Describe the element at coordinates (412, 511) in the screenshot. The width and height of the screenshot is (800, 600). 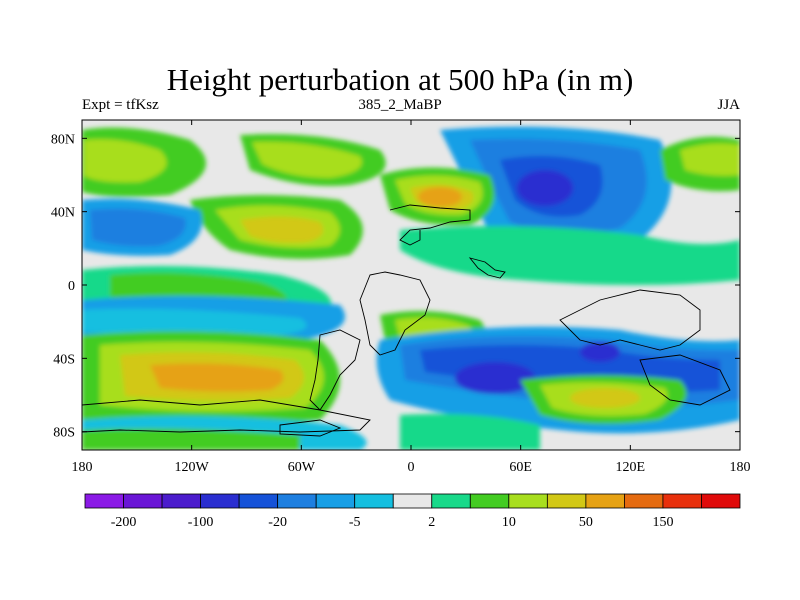
I see `colorbar: -200 -100 -20 -5 2 10 50 150` at that location.